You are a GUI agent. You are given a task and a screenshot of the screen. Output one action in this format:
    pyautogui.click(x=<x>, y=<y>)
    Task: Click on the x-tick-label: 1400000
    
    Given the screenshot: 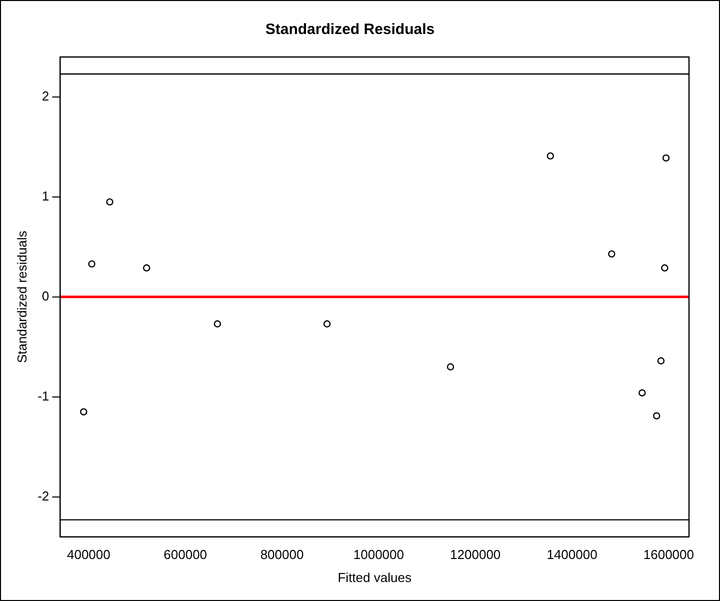 What is the action you would take?
    pyautogui.click(x=572, y=554)
    